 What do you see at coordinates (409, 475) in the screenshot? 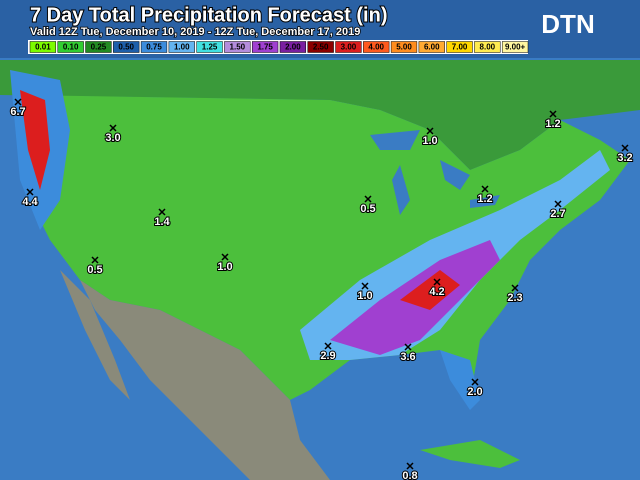
I see `precip-label: 0.8` at bounding box center [409, 475].